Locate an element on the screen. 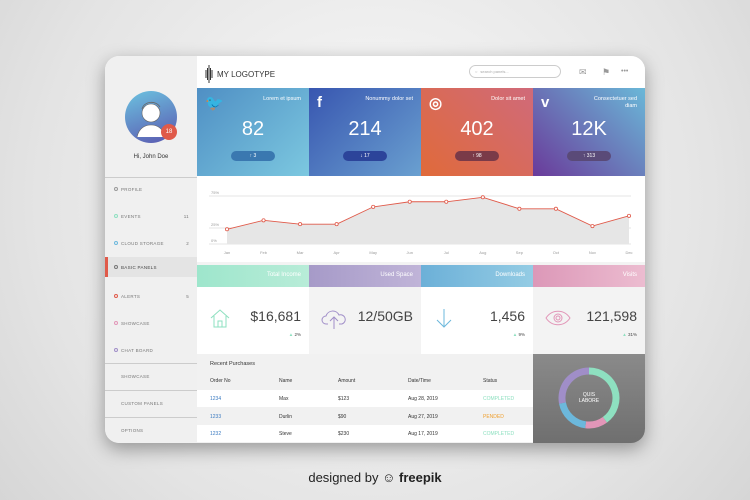  x-tick-label: Apr is located at coordinates (337, 252).